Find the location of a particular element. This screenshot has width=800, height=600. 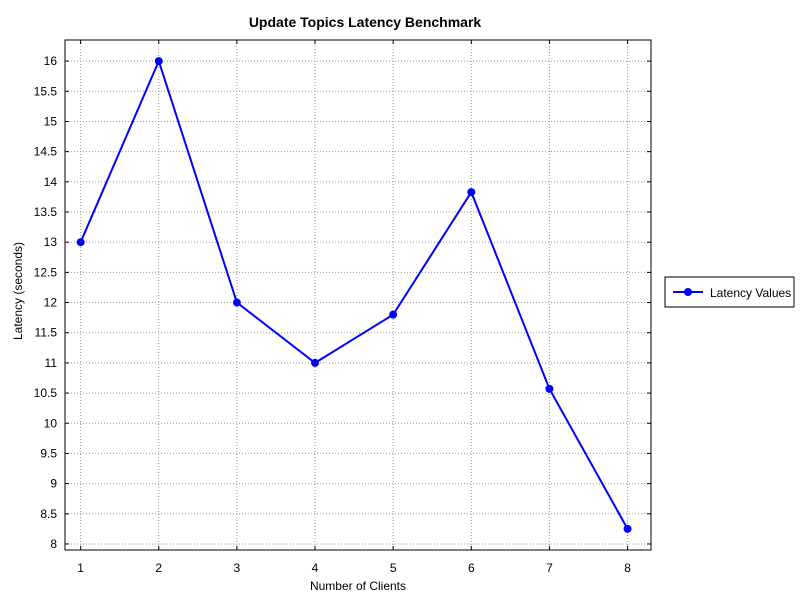

x-tick-label: 1 is located at coordinates (80, 568).